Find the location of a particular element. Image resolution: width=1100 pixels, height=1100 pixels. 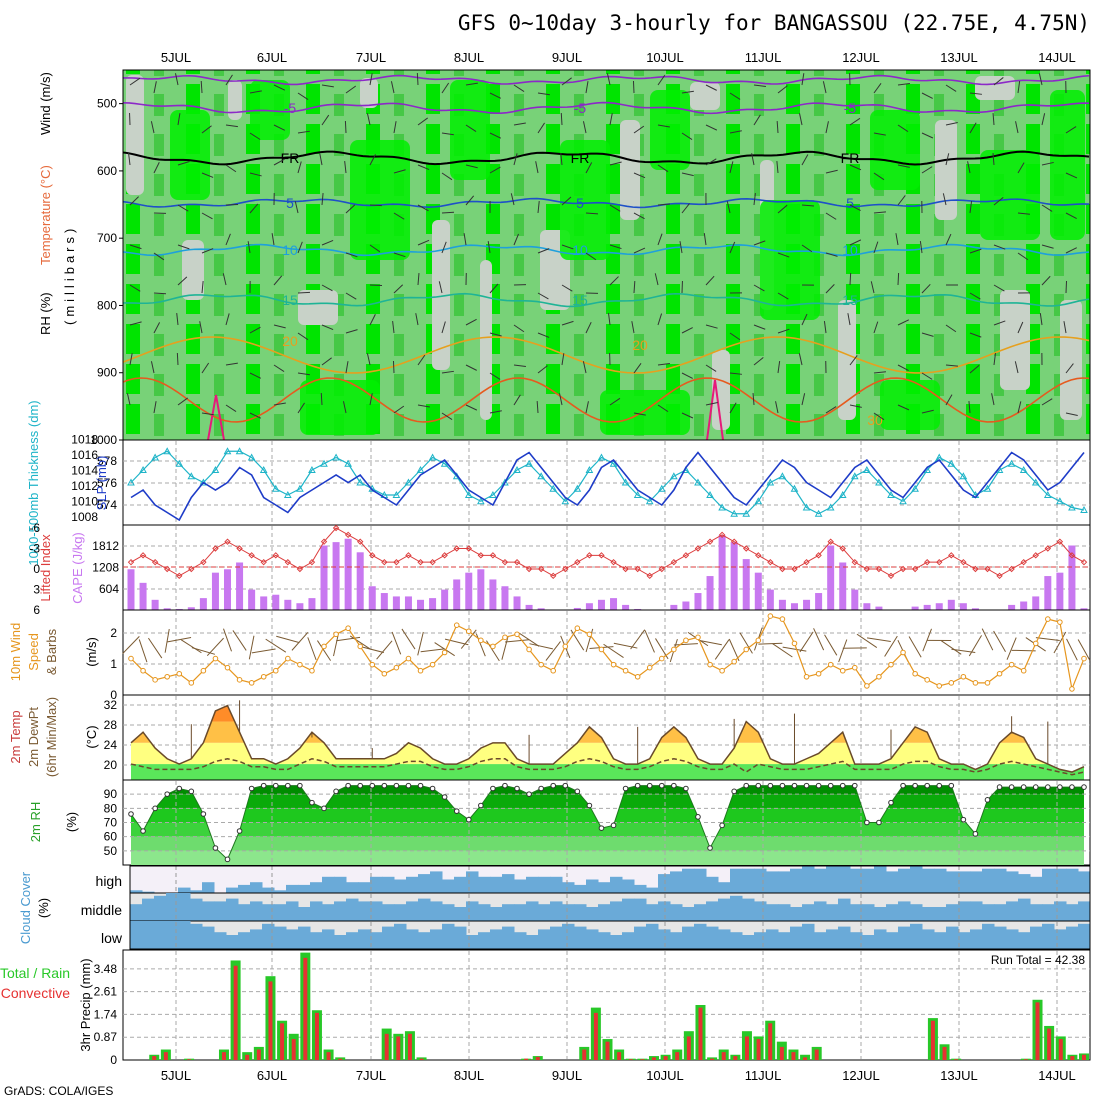

isotherm-label: -5 is located at coordinates (580, 108).